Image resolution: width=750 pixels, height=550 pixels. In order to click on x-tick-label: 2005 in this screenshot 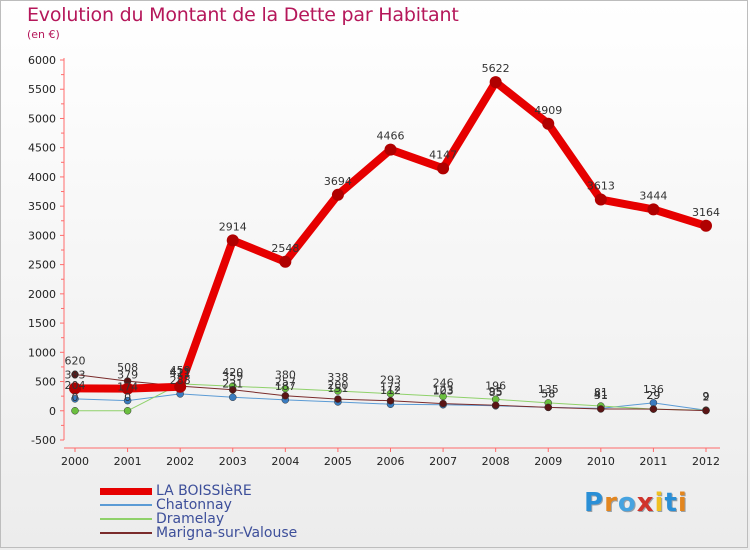, I will do `click(338, 461)`.